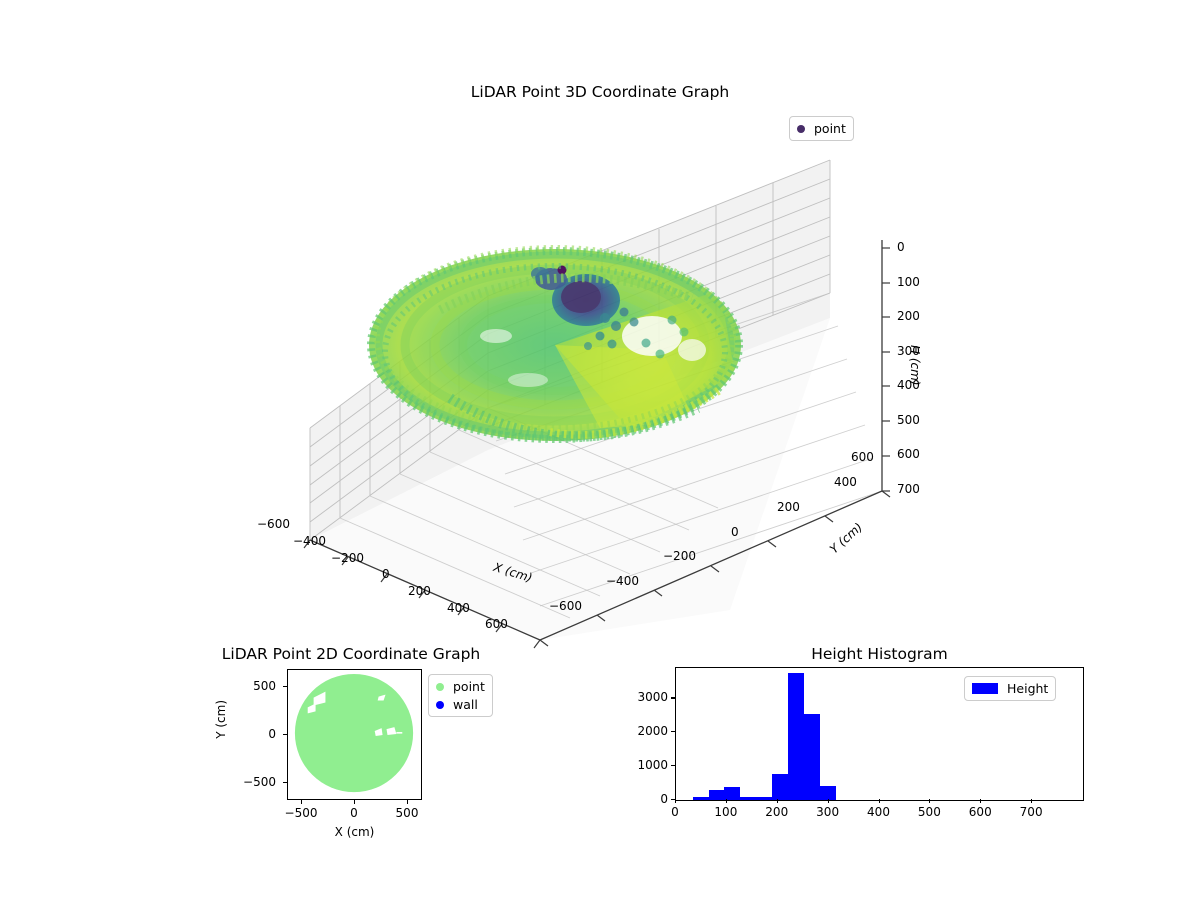 Image resolution: width=1200 pixels, height=900 pixels. What do you see at coordinates (878, 812) in the screenshot?
I see `hist-tick-x-4: 400` at bounding box center [878, 812].